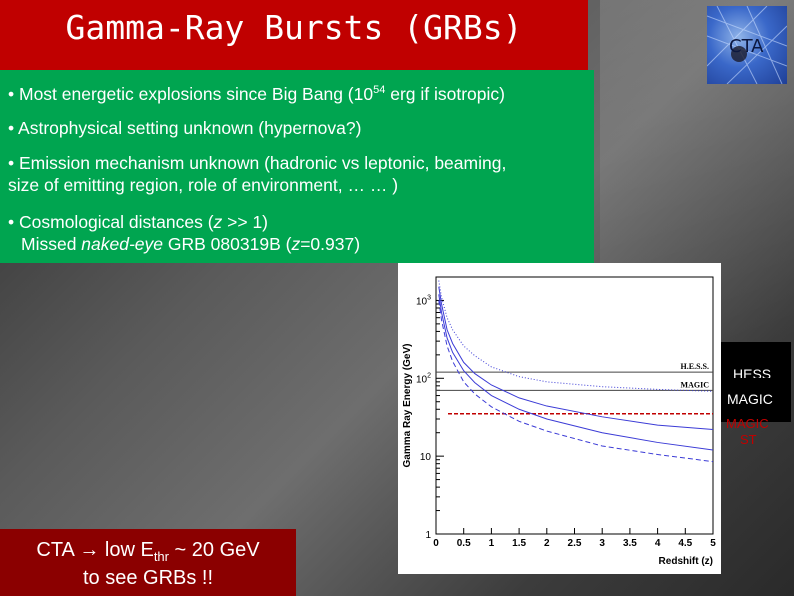  Describe the element at coordinates (330, 244) in the screenshot. I see `bullet-4-line2-c: =0.937)` at that location.